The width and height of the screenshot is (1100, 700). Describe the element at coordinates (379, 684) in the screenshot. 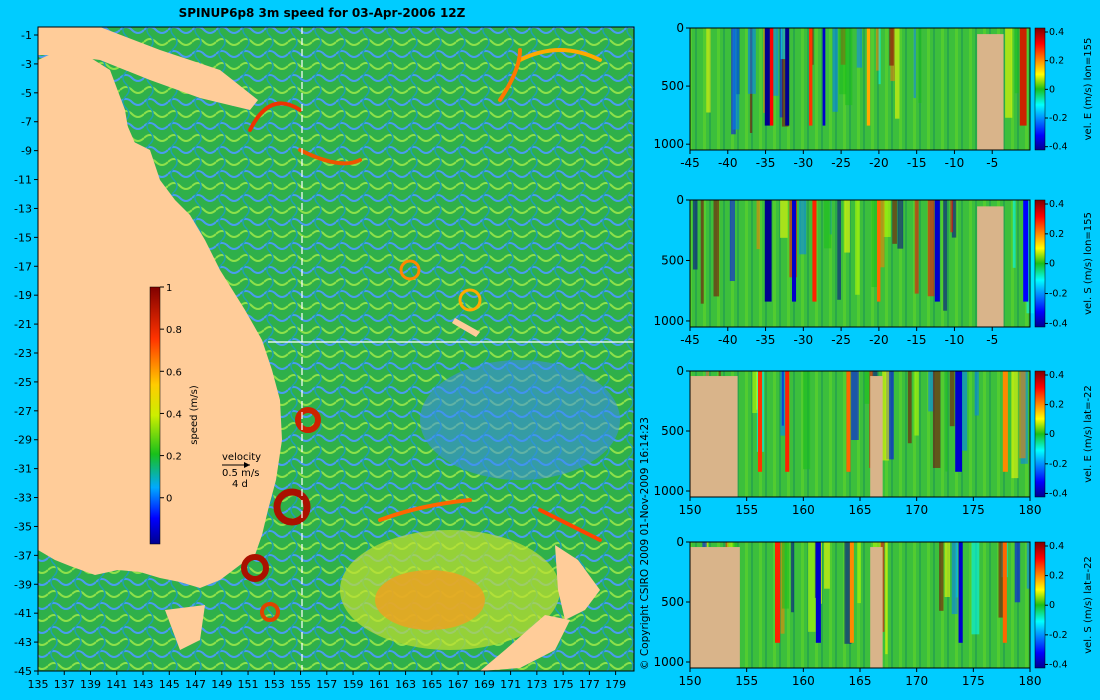

I see `map-x-tick-label: 161` at that location.